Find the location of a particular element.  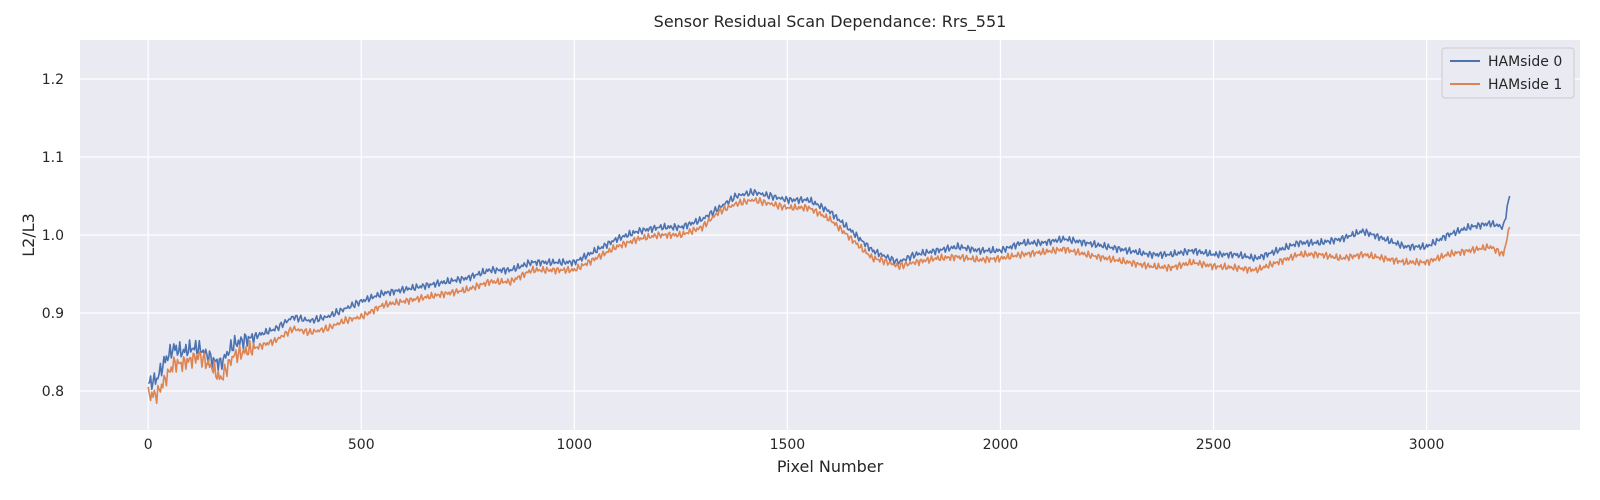

y-tick-label: 1.2 is located at coordinates (53, 80).